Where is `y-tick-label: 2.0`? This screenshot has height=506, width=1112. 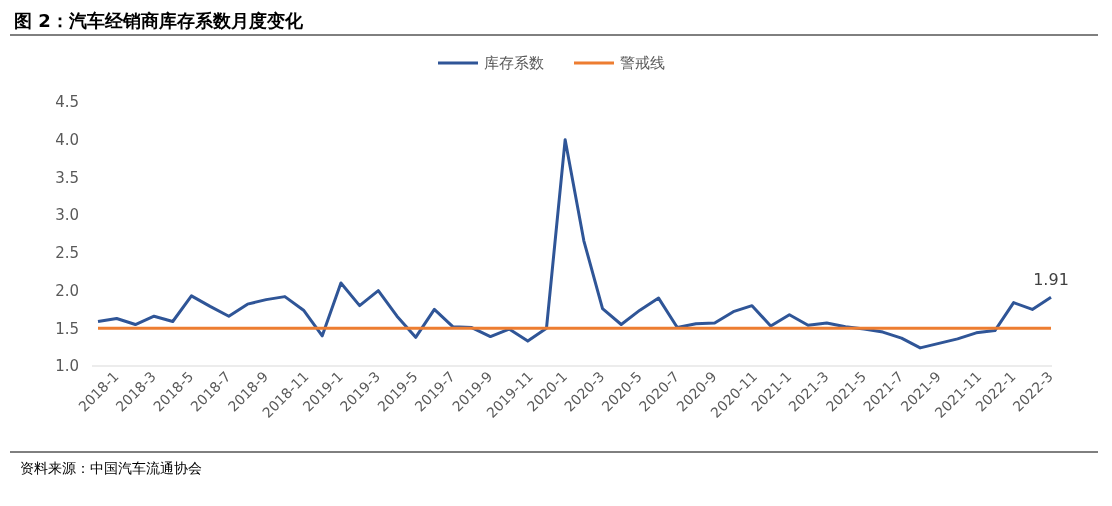
y-tick-label: 2.0 is located at coordinates (67, 290).